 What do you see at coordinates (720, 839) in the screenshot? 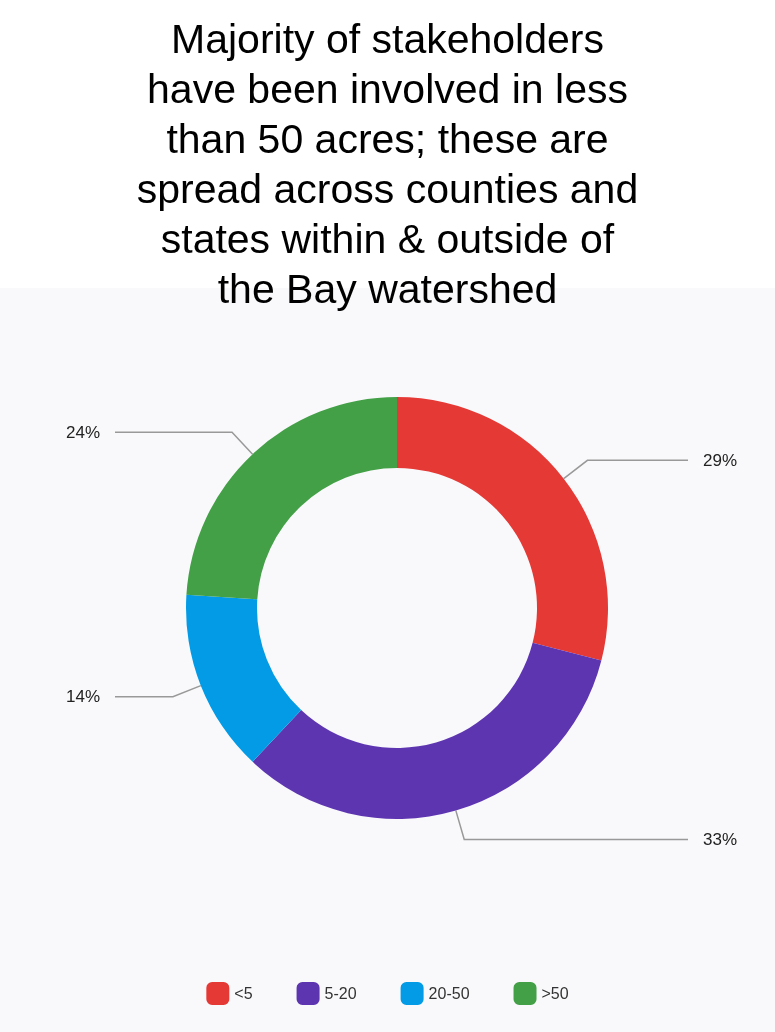
I see `data-label: 33%` at bounding box center [720, 839].